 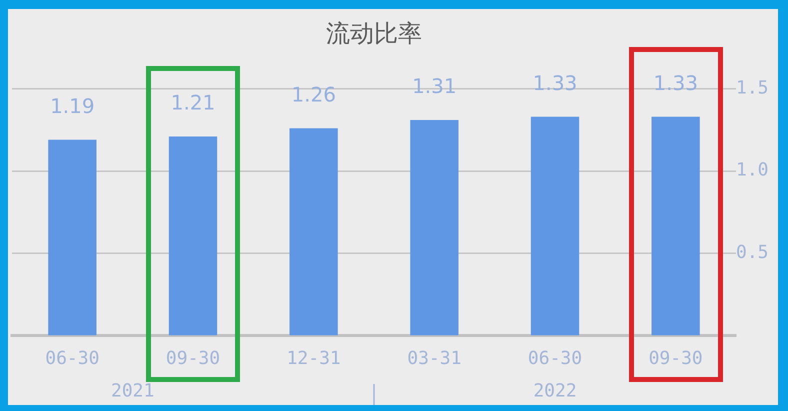 What do you see at coordinates (193, 102) in the screenshot?
I see `data-label: 1.21` at bounding box center [193, 102].